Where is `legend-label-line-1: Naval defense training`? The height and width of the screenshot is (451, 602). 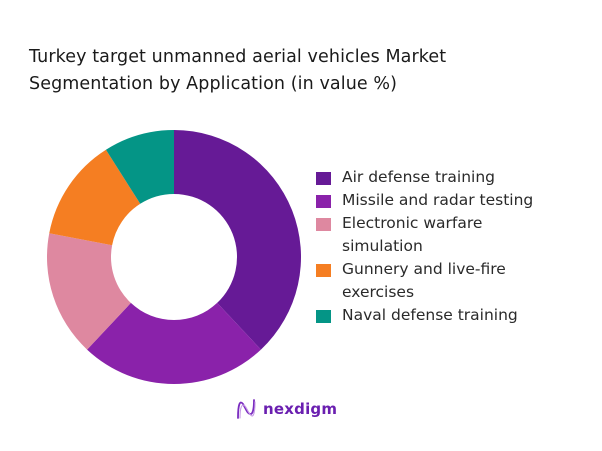
legend-label-line-1: Naval defense training is located at coordinates (430, 315).